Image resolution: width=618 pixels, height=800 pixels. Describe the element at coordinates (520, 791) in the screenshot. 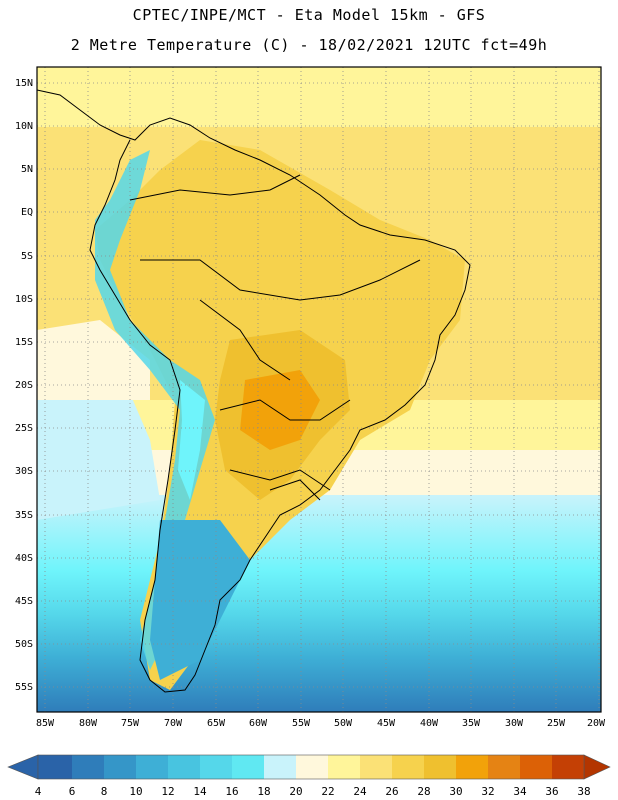

I see `colorbar-tick: 34` at that location.